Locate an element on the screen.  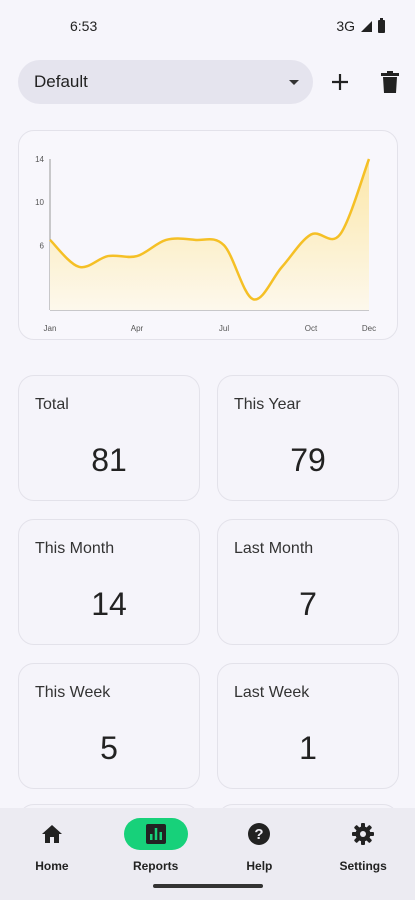
caret-down-icon is located at coordinates (294, 82).